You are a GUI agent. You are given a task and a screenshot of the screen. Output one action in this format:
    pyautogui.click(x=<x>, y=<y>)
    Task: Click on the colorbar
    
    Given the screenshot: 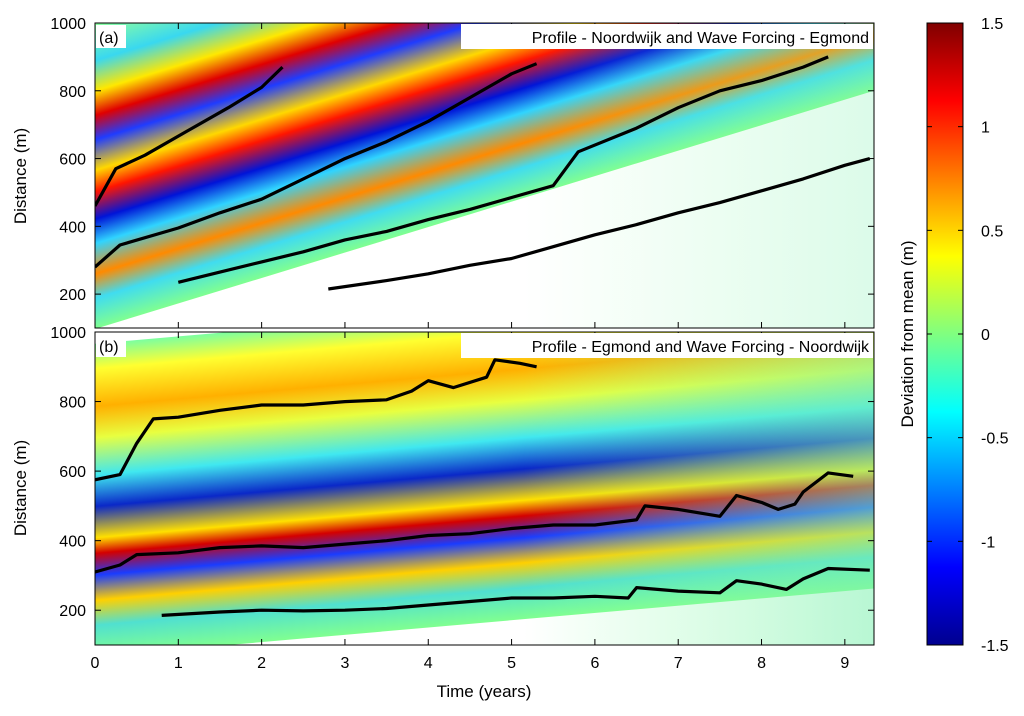 What is the action you would take?
    pyautogui.click(x=945, y=334)
    